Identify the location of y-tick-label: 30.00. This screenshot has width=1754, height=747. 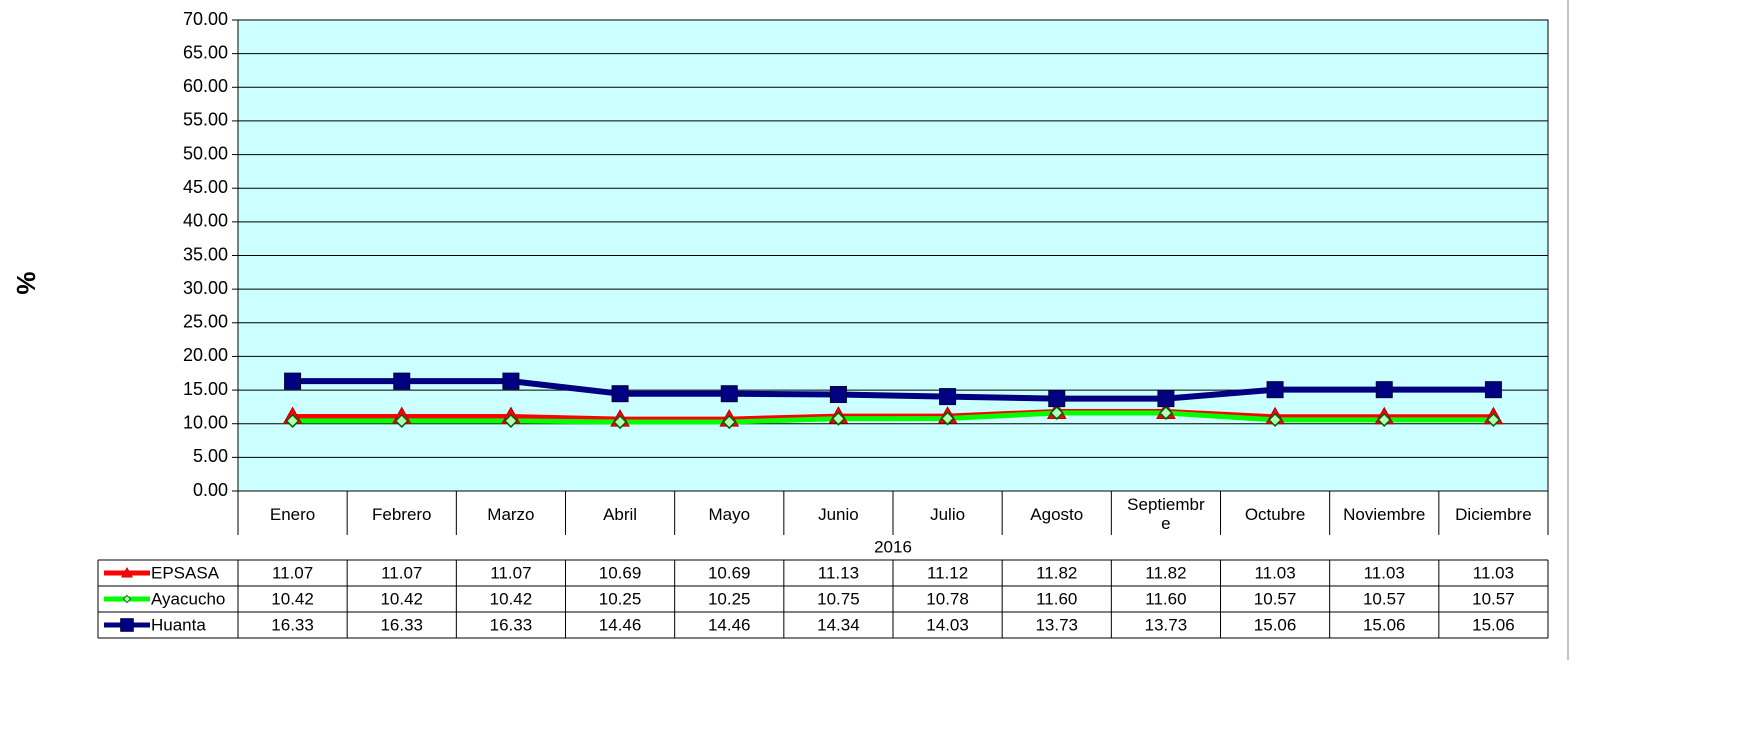
(205, 288).